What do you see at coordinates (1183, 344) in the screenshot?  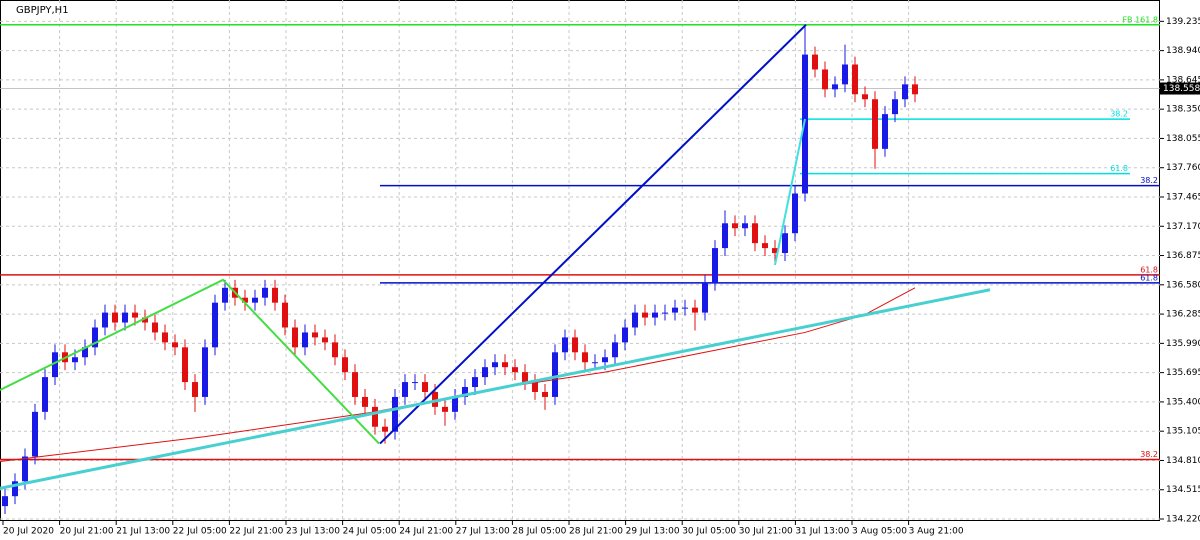 I see `y-tick-label: 135.990` at bounding box center [1183, 344].